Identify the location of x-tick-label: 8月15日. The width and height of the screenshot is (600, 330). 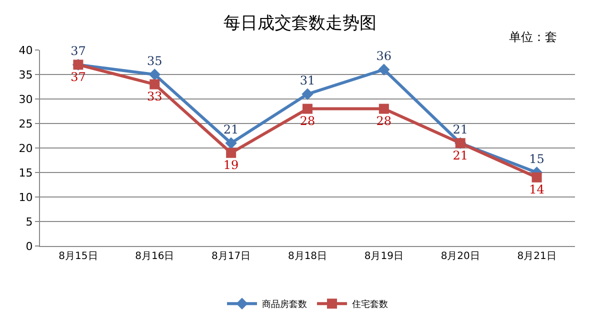
(78, 256).